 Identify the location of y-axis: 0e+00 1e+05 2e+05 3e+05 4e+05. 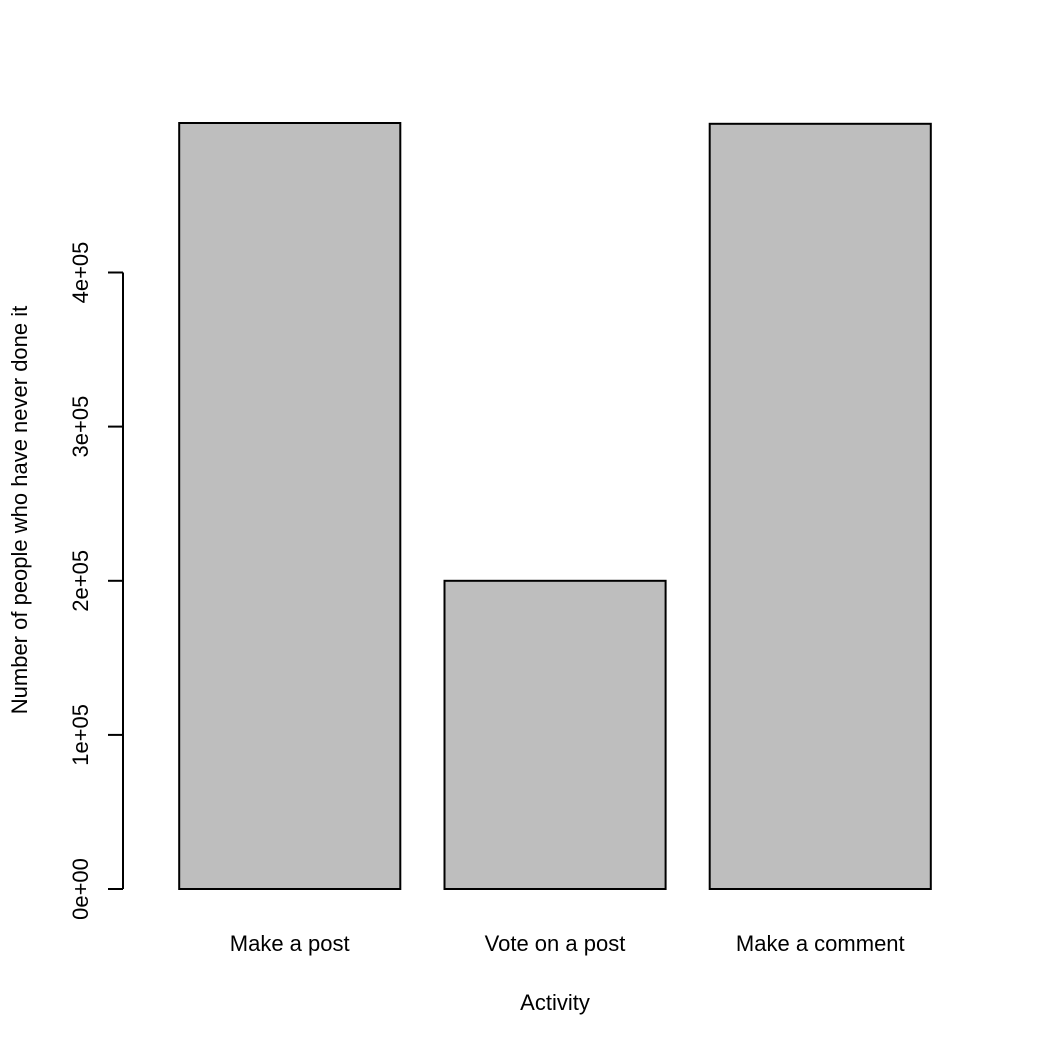
(96, 581).